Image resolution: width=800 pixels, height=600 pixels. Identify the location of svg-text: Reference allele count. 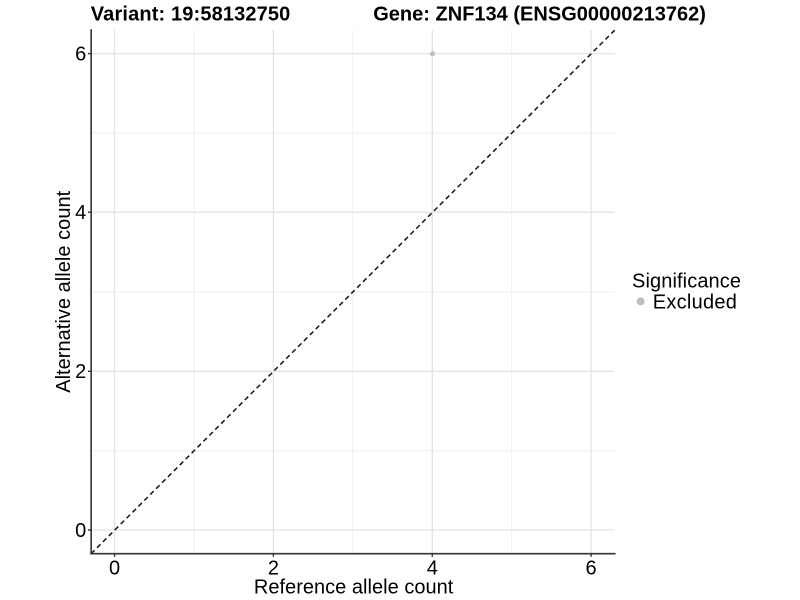
(354, 587).